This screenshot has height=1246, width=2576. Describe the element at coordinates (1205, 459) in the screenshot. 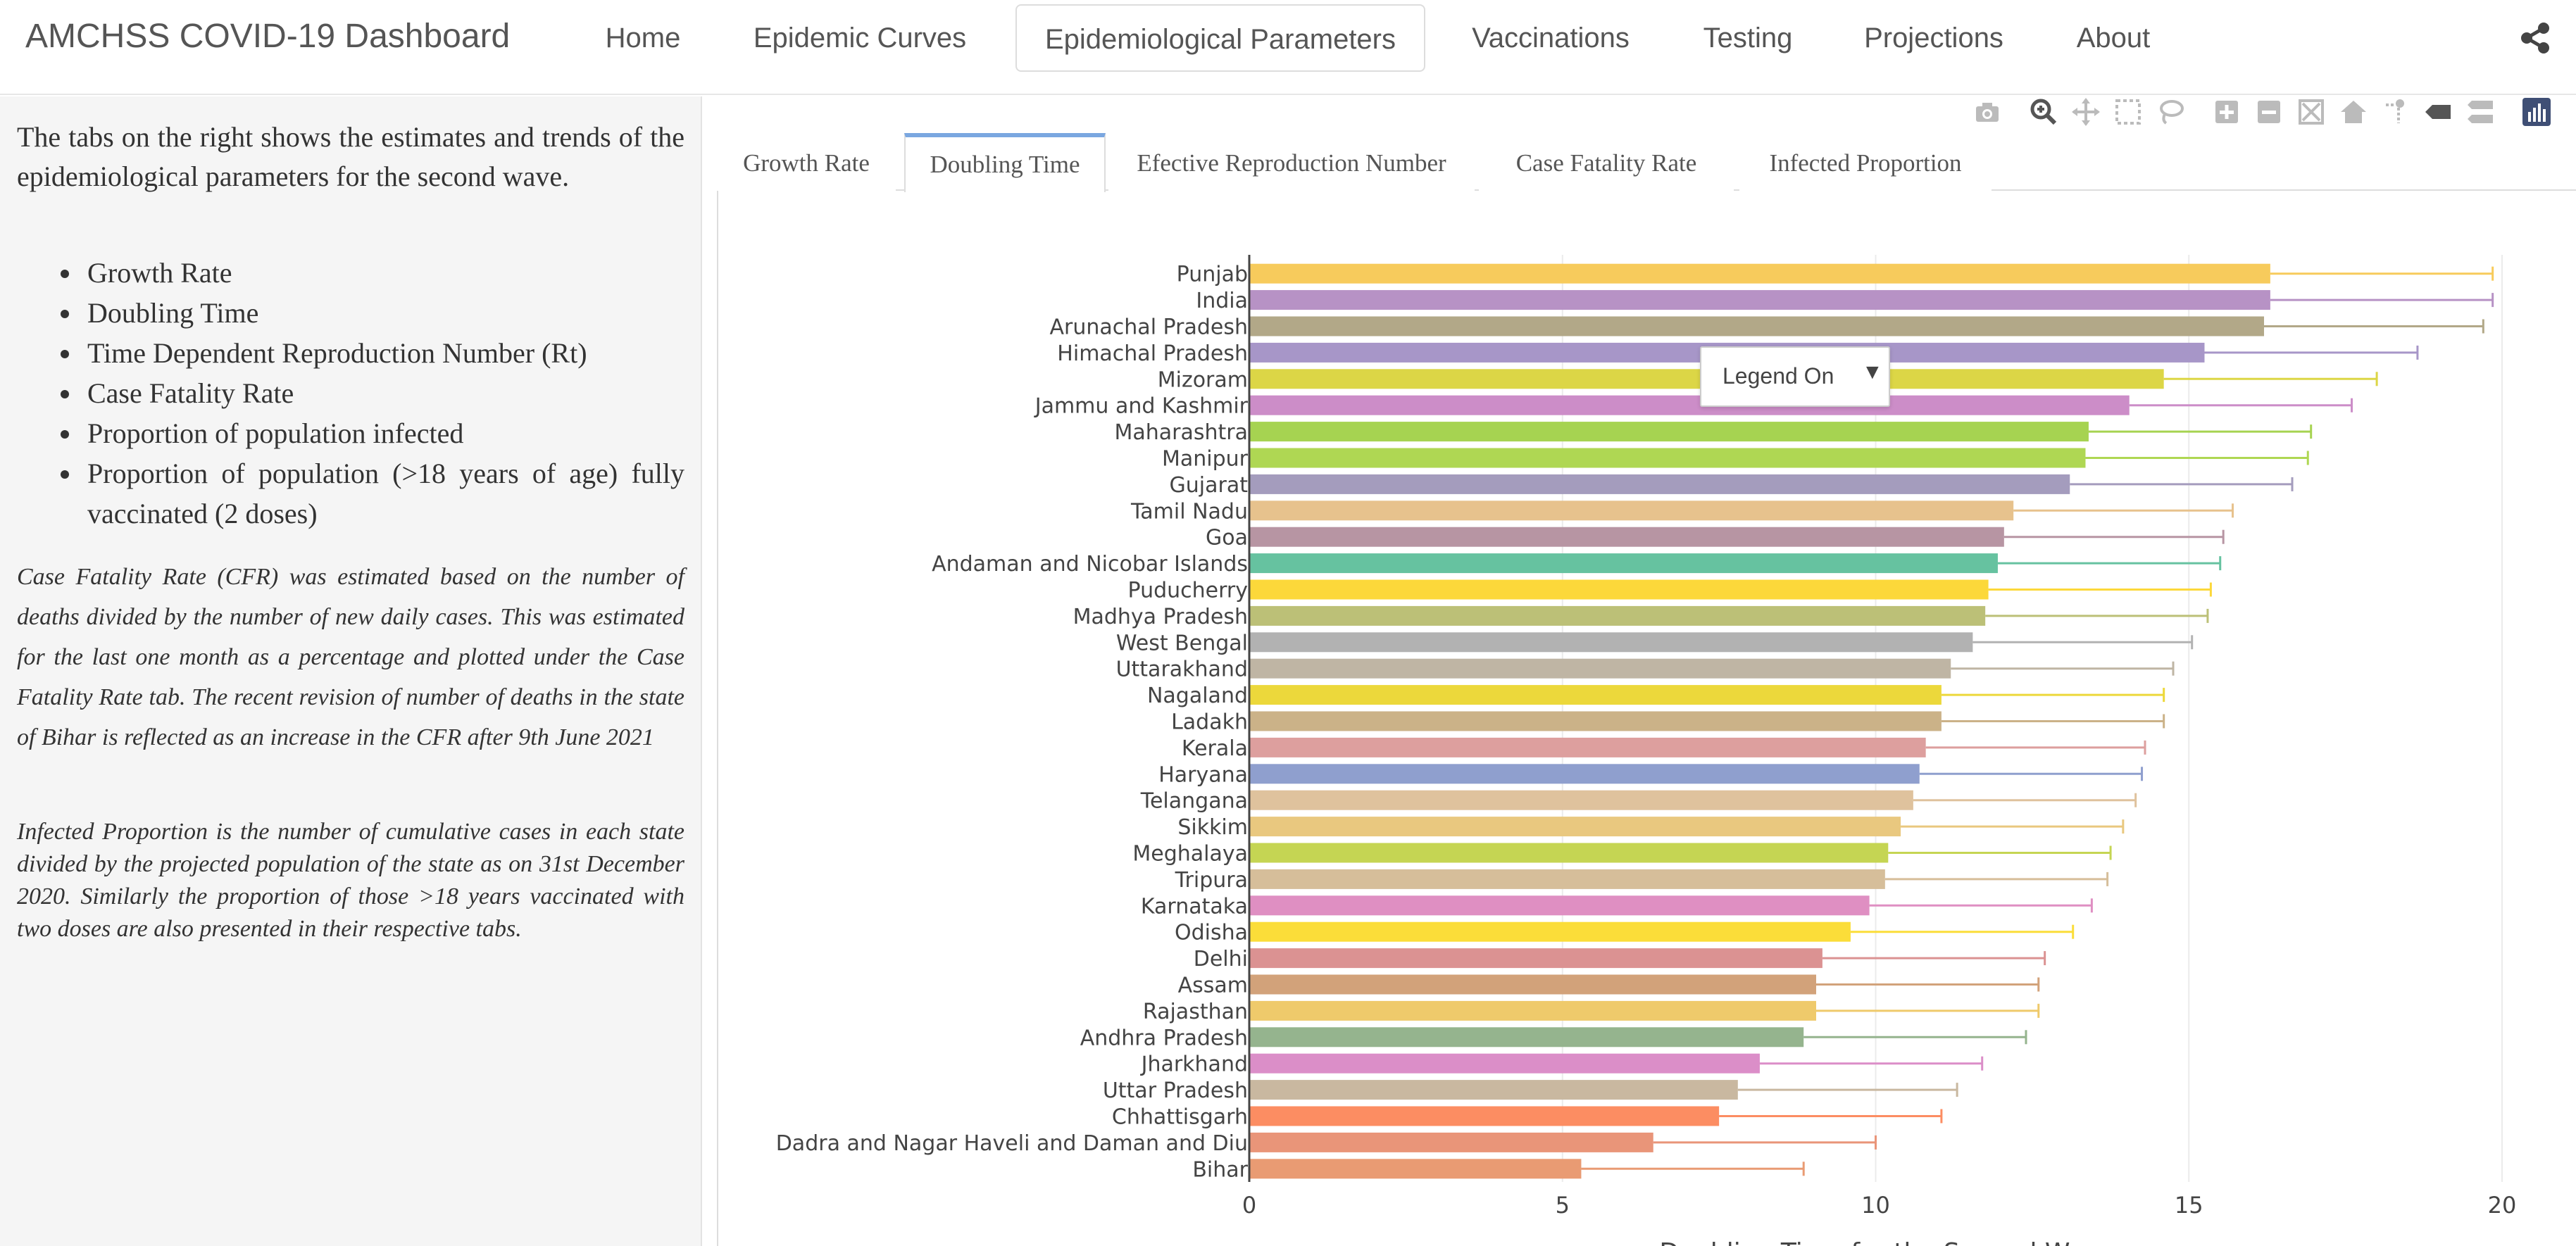

I see `category-label: Manipur` at that location.